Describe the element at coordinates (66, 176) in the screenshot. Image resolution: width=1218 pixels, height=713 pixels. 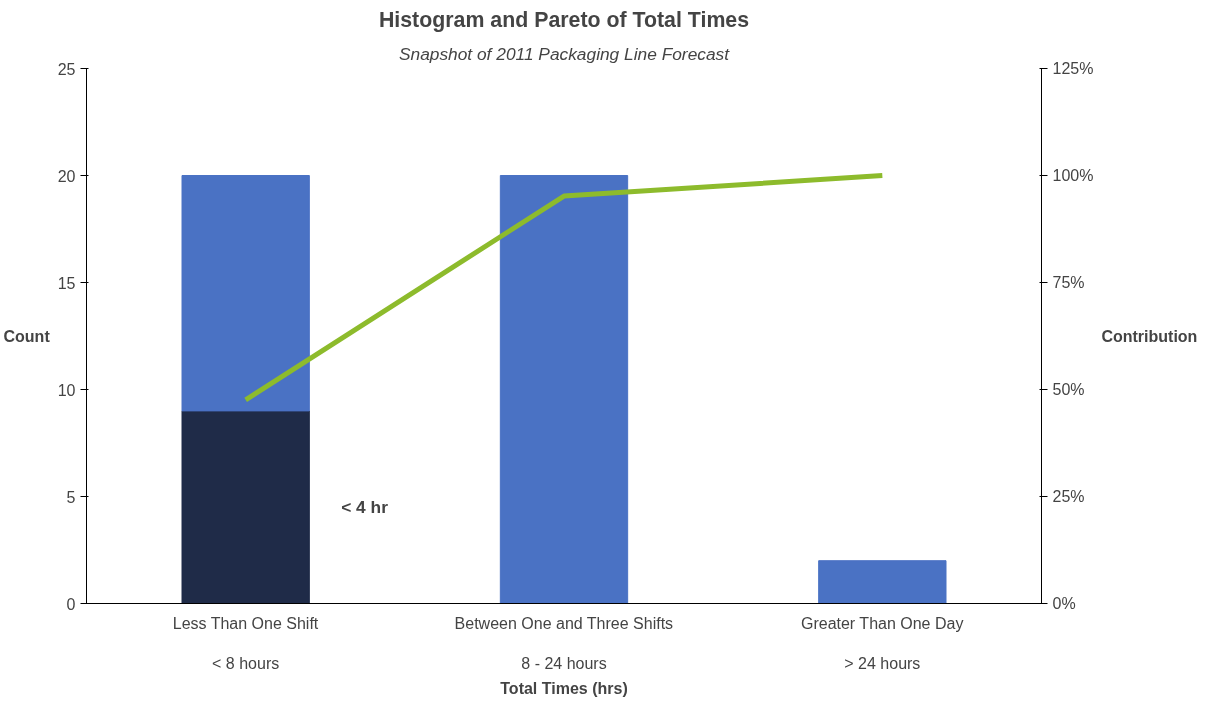
I see `y-tick-label: 20` at that location.